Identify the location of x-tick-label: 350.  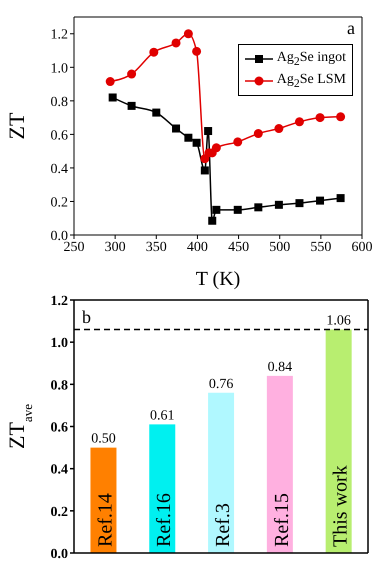
(156, 247).